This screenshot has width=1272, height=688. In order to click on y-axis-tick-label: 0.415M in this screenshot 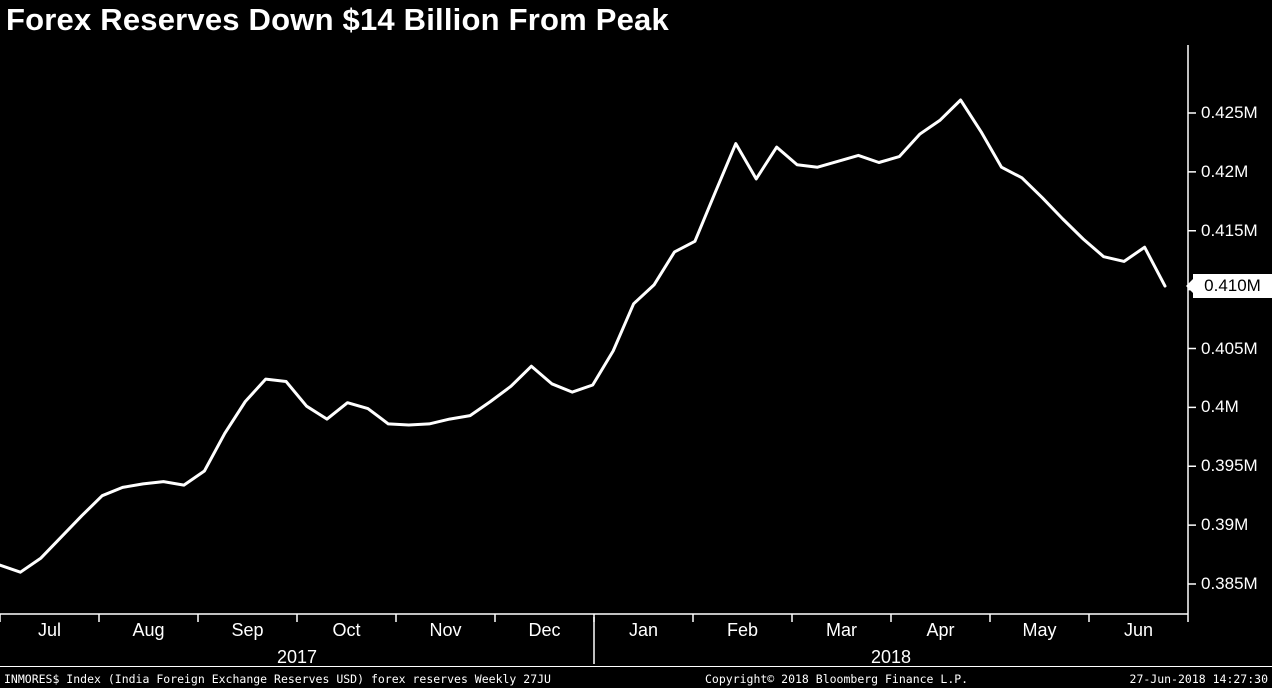, I will do `click(1229, 230)`.